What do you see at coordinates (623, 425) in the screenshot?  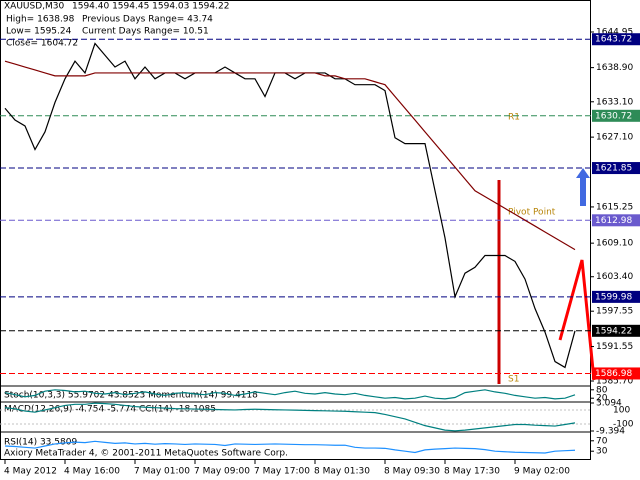 I see `y2-tick-label: -100` at bounding box center [623, 425].